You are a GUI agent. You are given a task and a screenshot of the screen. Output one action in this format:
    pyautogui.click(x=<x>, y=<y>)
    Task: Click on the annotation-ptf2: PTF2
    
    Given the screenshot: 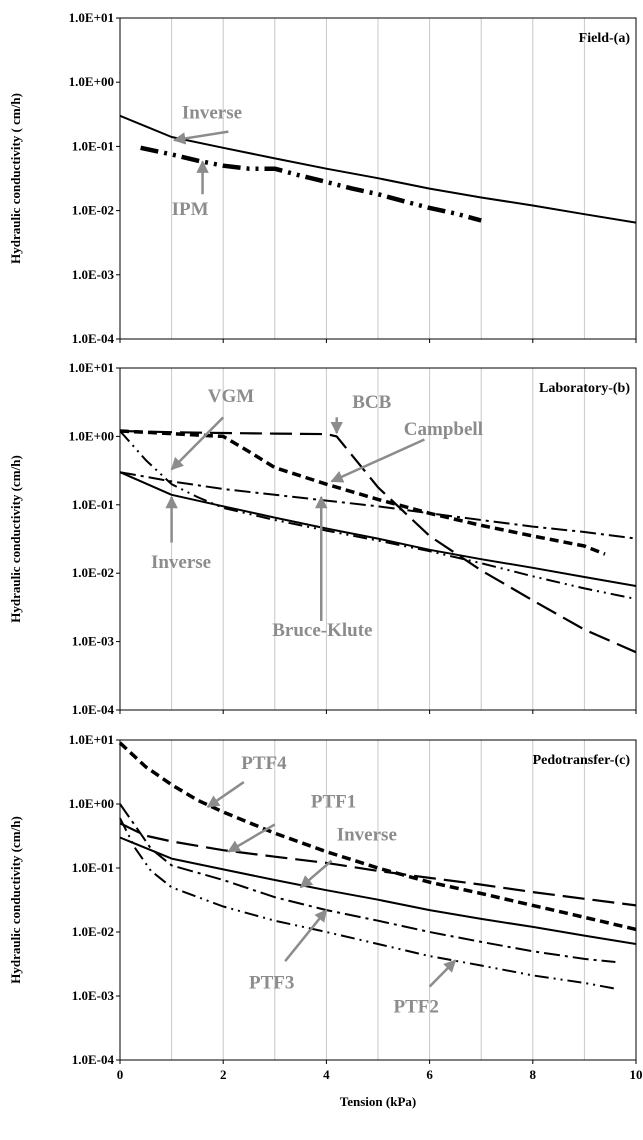 What is the action you would take?
    pyautogui.click(x=425, y=988)
    